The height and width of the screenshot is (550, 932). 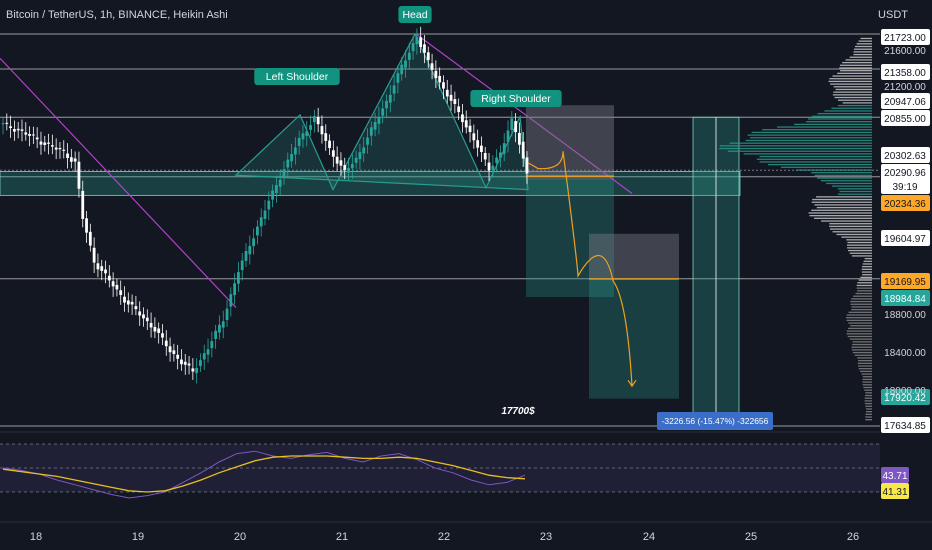 I want to click on rsi-ma-line, so click(x=264, y=474).